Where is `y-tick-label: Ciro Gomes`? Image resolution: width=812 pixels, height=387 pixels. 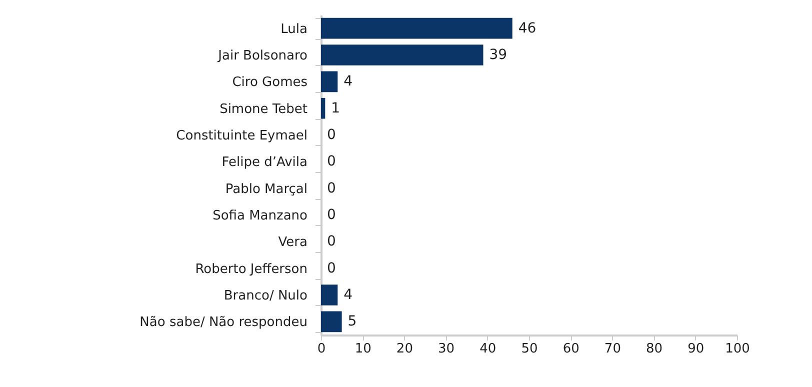
y-tick-label: Ciro Gomes is located at coordinates (270, 82).